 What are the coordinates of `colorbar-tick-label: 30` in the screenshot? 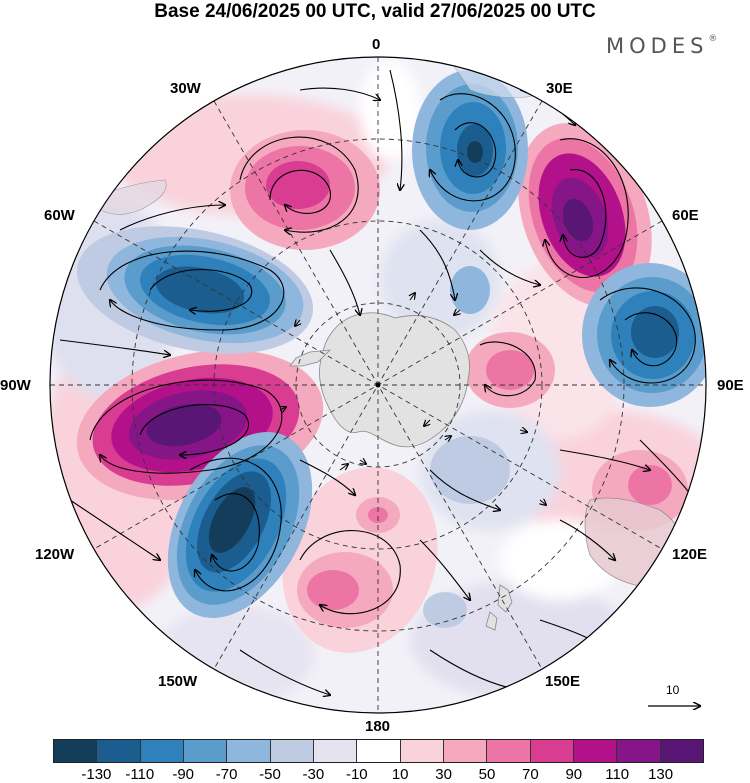 It's located at (443, 774).